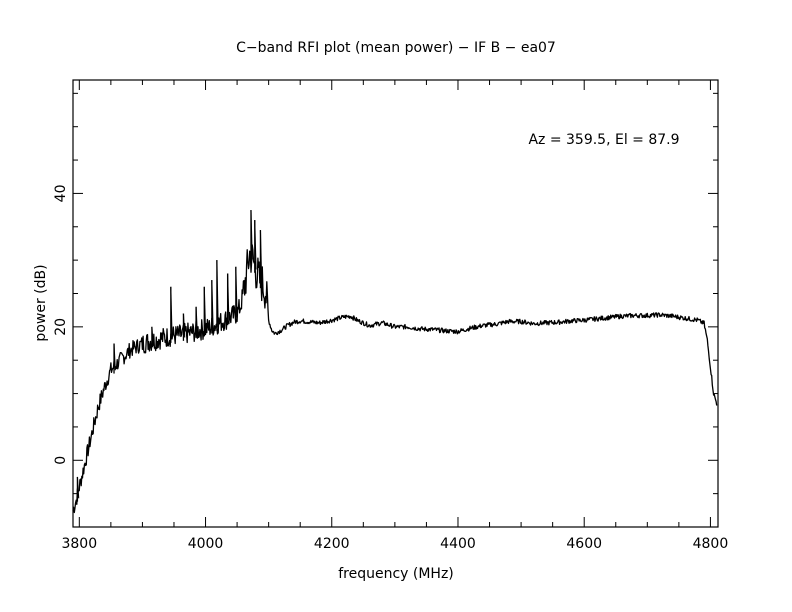  What do you see at coordinates (61, 460) in the screenshot?
I see `y-tick-label: 0` at bounding box center [61, 460].